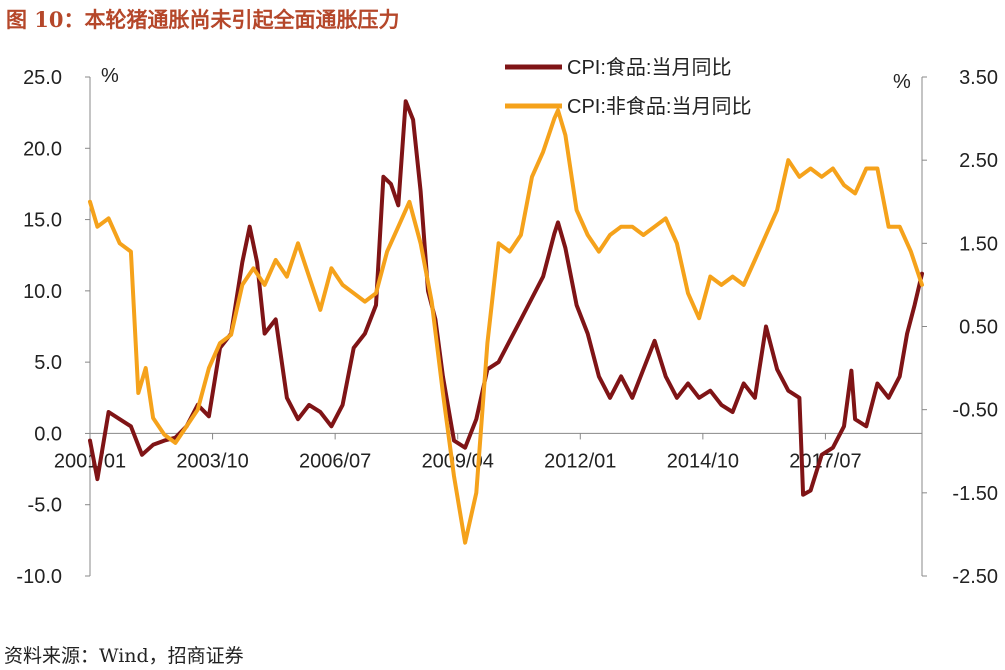 The height and width of the screenshot is (670, 1005). Describe the element at coordinates (628, 87) in the screenshot. I see `legend: CPI:食品:当月同比 CPI:非食品:当月同比` at that location.